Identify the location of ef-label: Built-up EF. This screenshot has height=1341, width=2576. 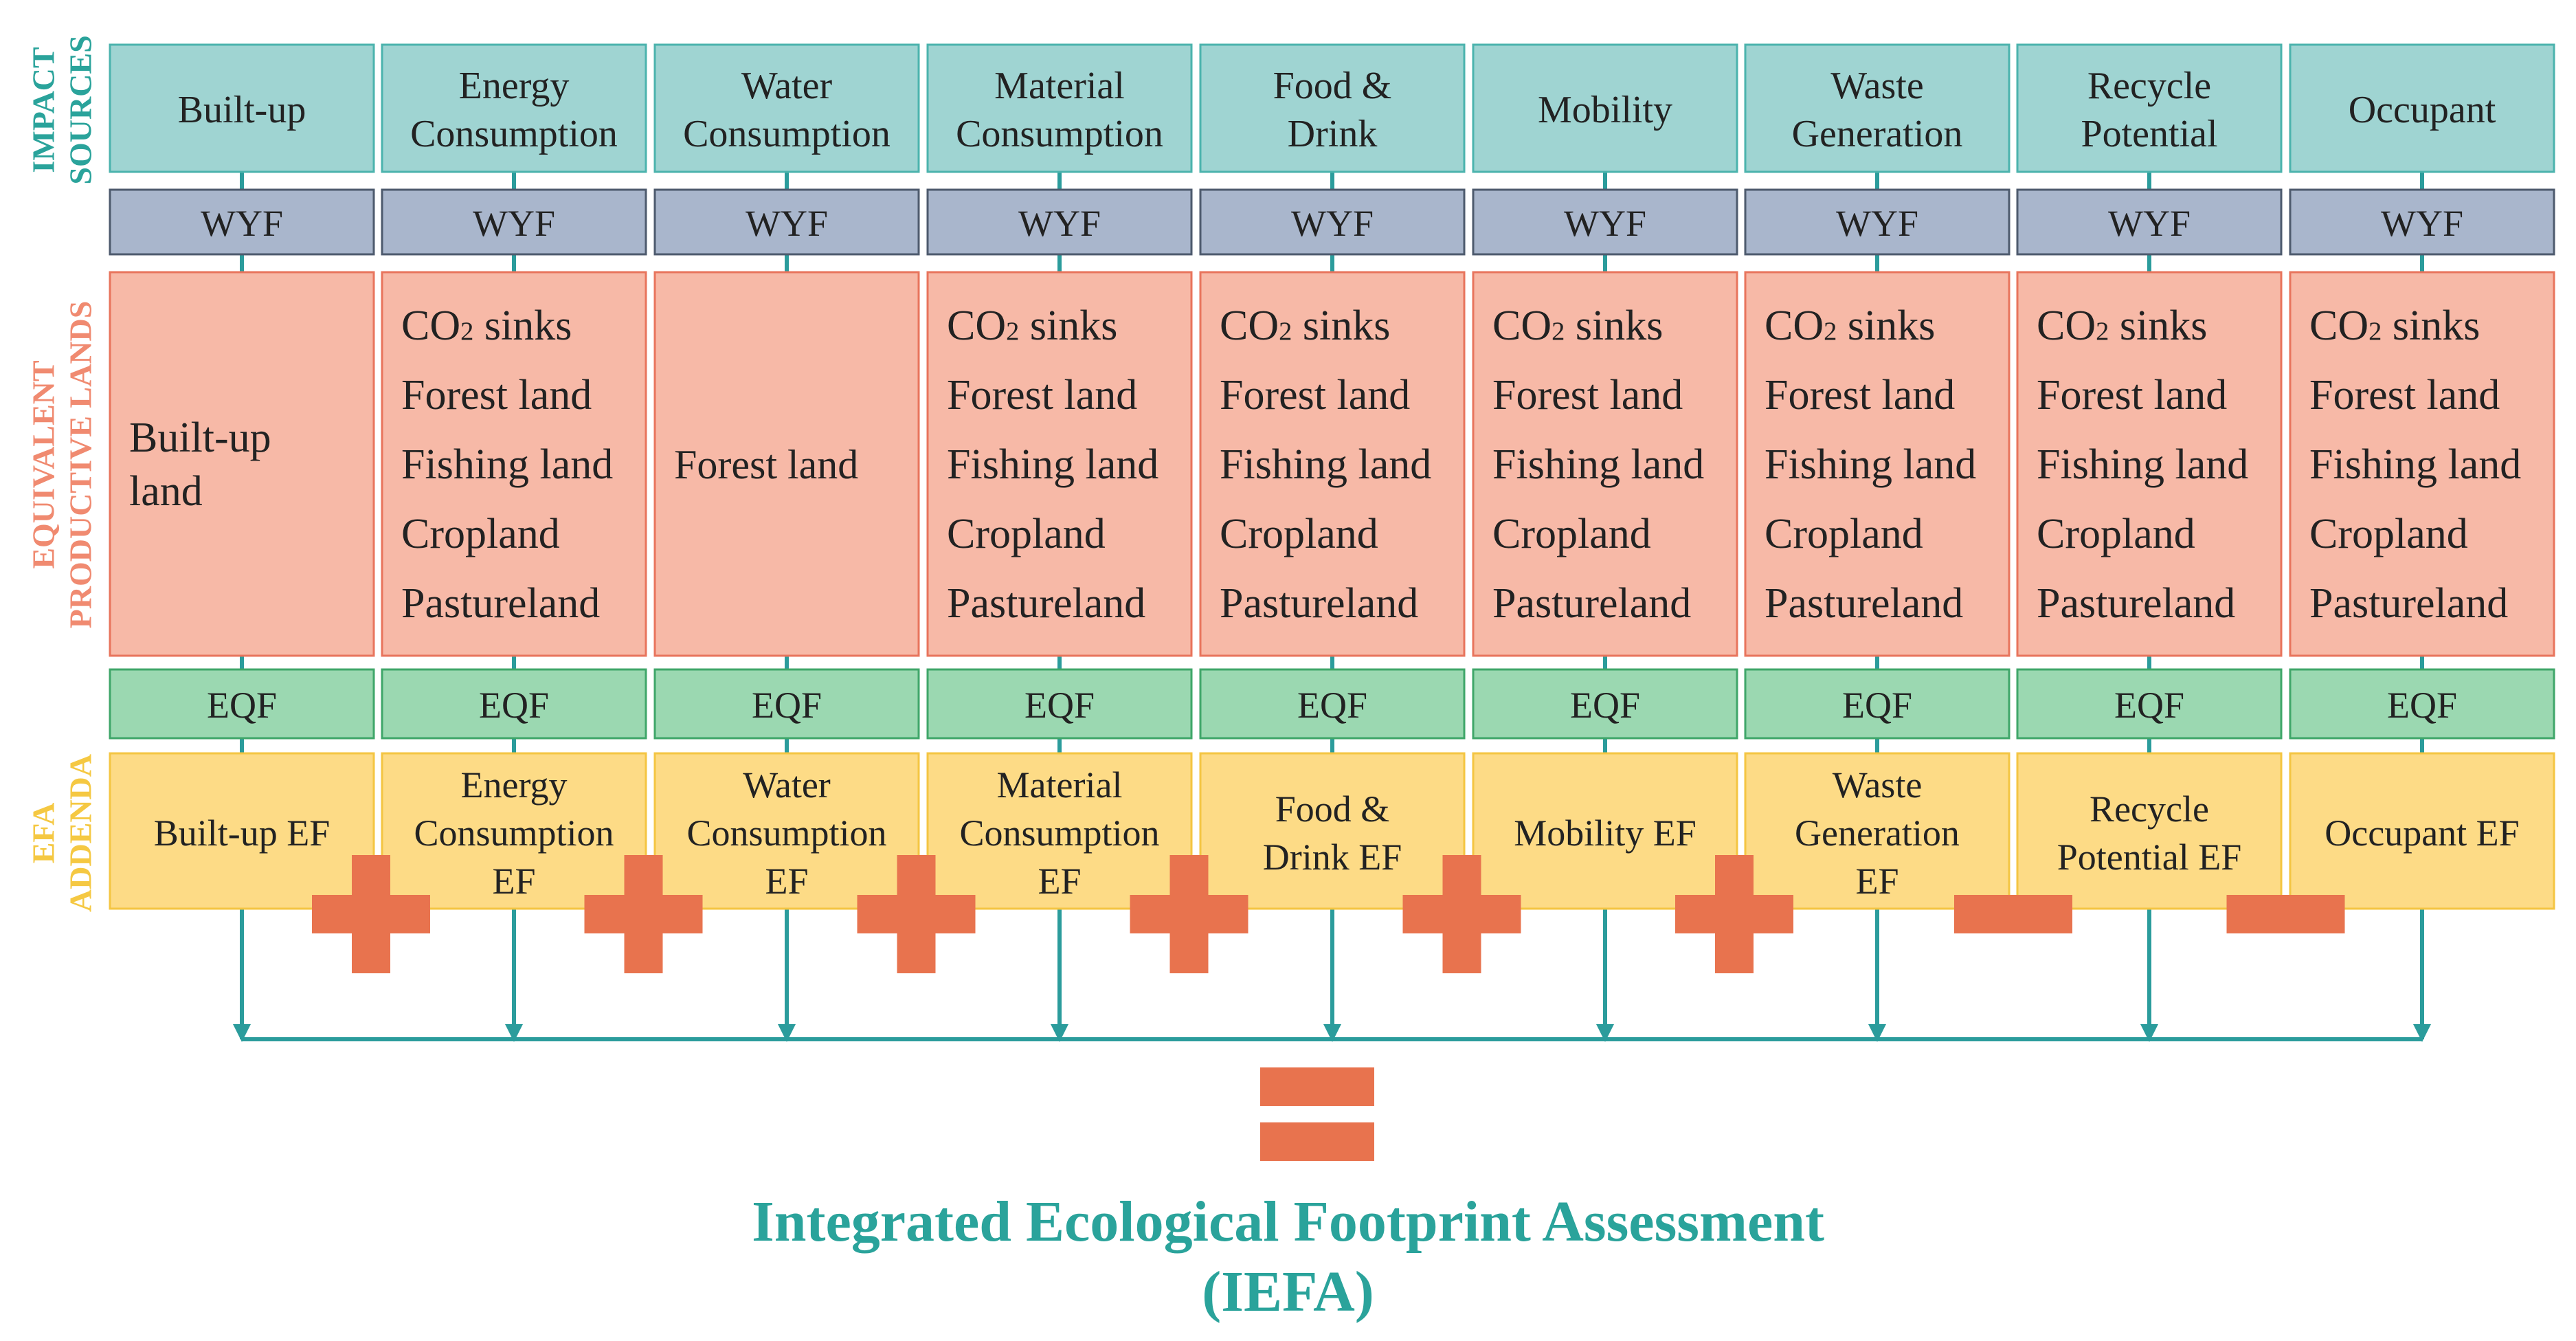
(242, 833).